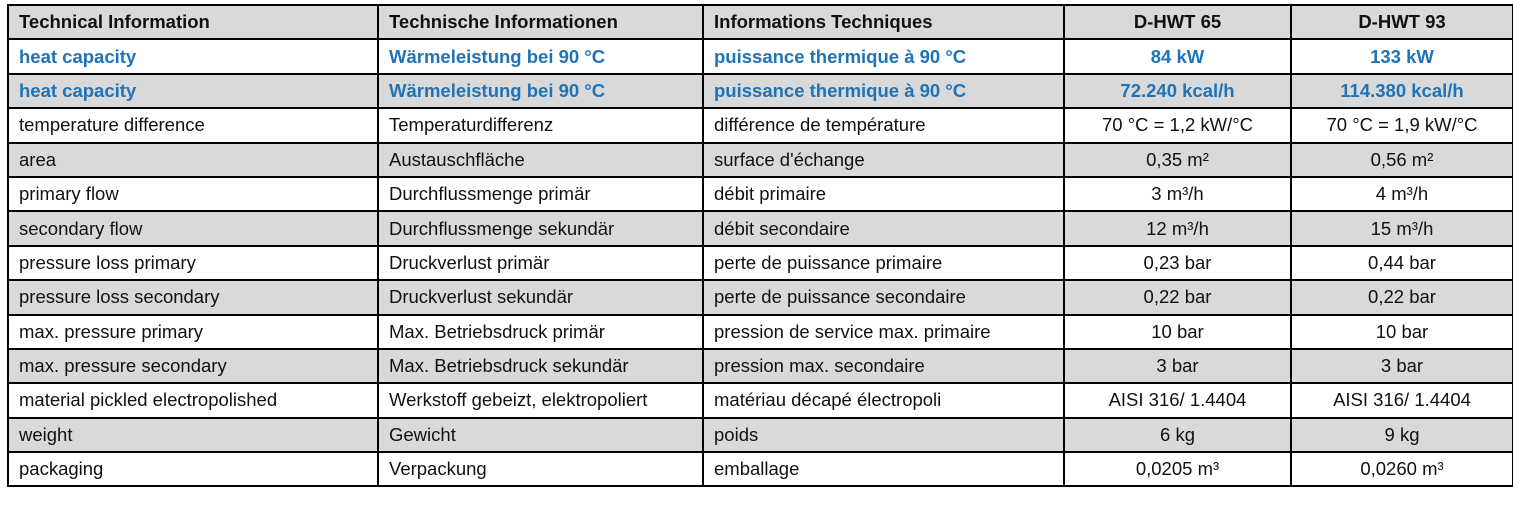 The height and width of the screenshot is (518, 1513). I want to click on cell-german: Max. Betriebsdruck sekundär, so click(540, 366).